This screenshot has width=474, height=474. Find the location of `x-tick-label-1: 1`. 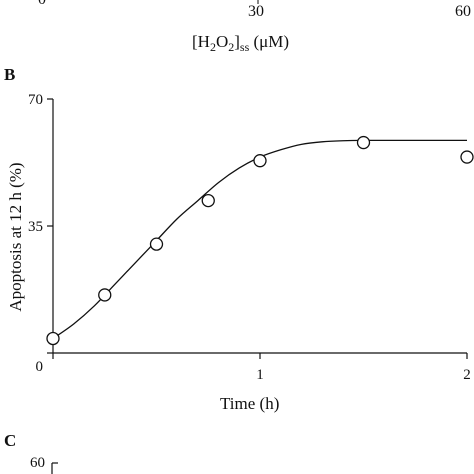

x-tick-label-1: 1 is located at coordinates (260, 375).